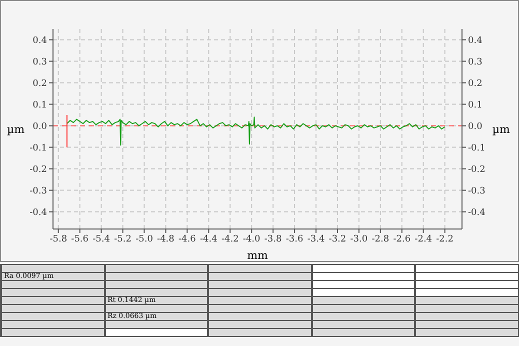 The height and width of the screenshot is (346, 519). I want to click on y-tick-label: -0.4, so click(39, 213).